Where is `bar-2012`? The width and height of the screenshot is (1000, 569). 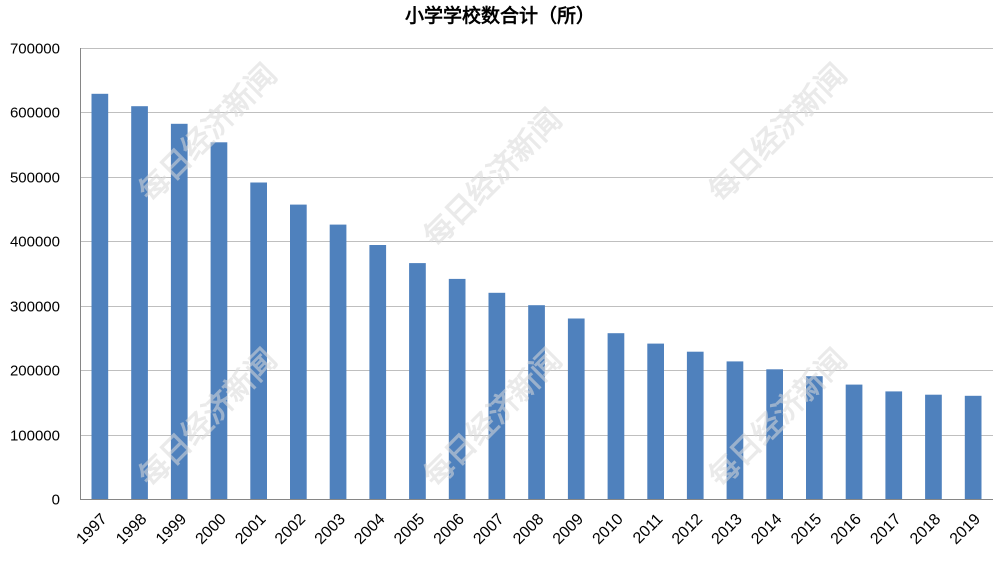
bar-2012 is located at coordinates (695, 425).